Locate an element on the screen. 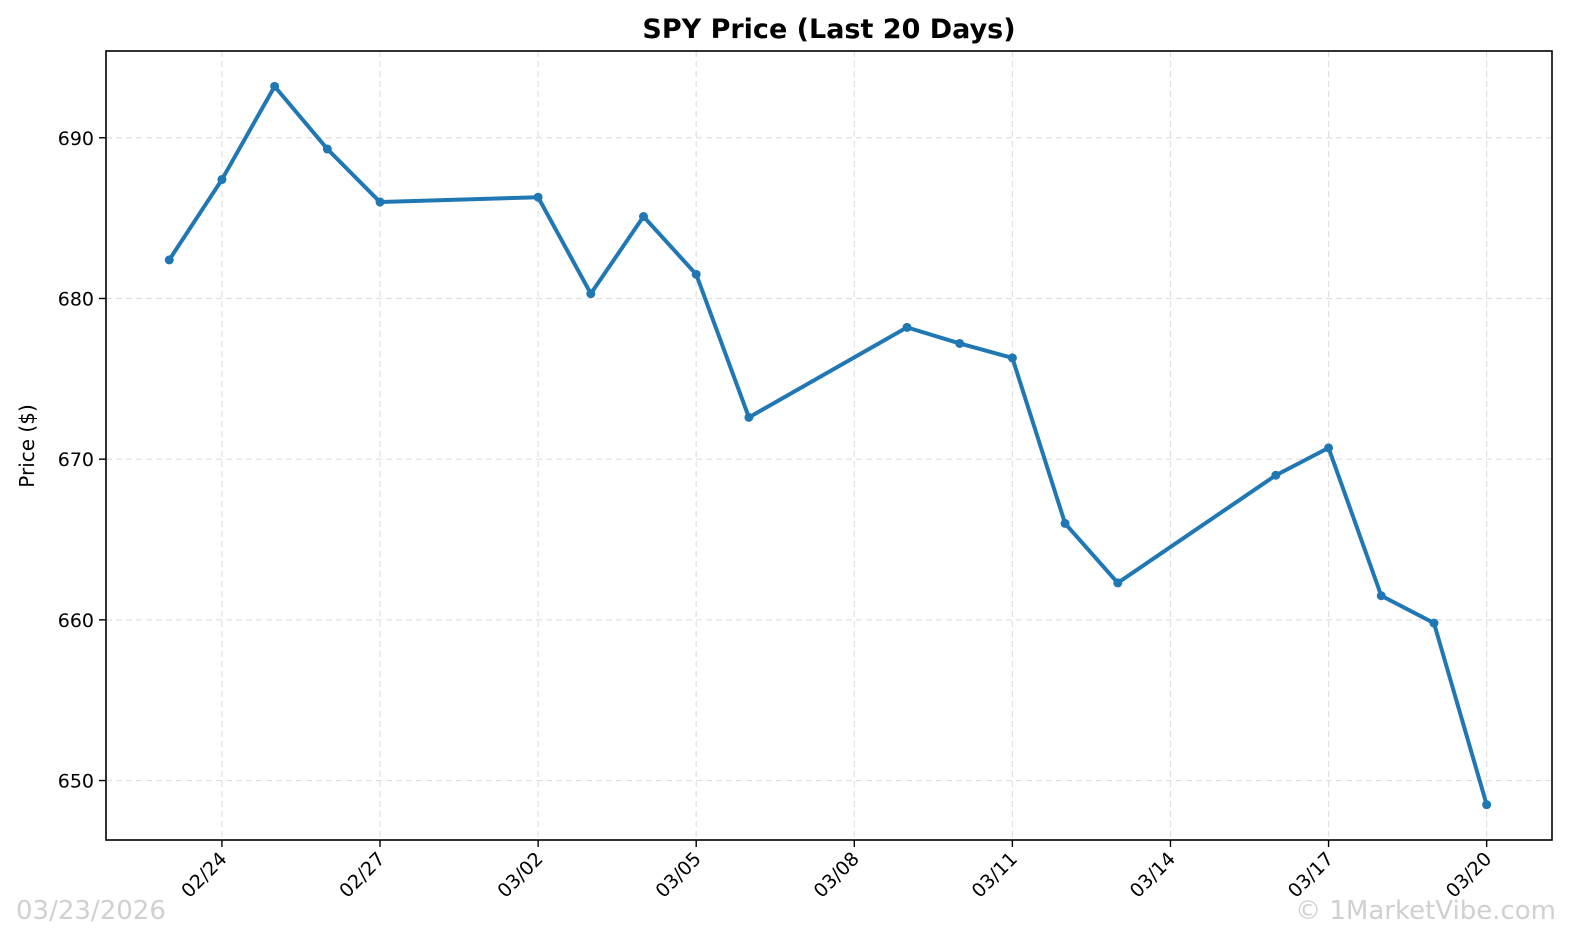  x-tick-label: 02/27 is located at coordinates (362, 875).